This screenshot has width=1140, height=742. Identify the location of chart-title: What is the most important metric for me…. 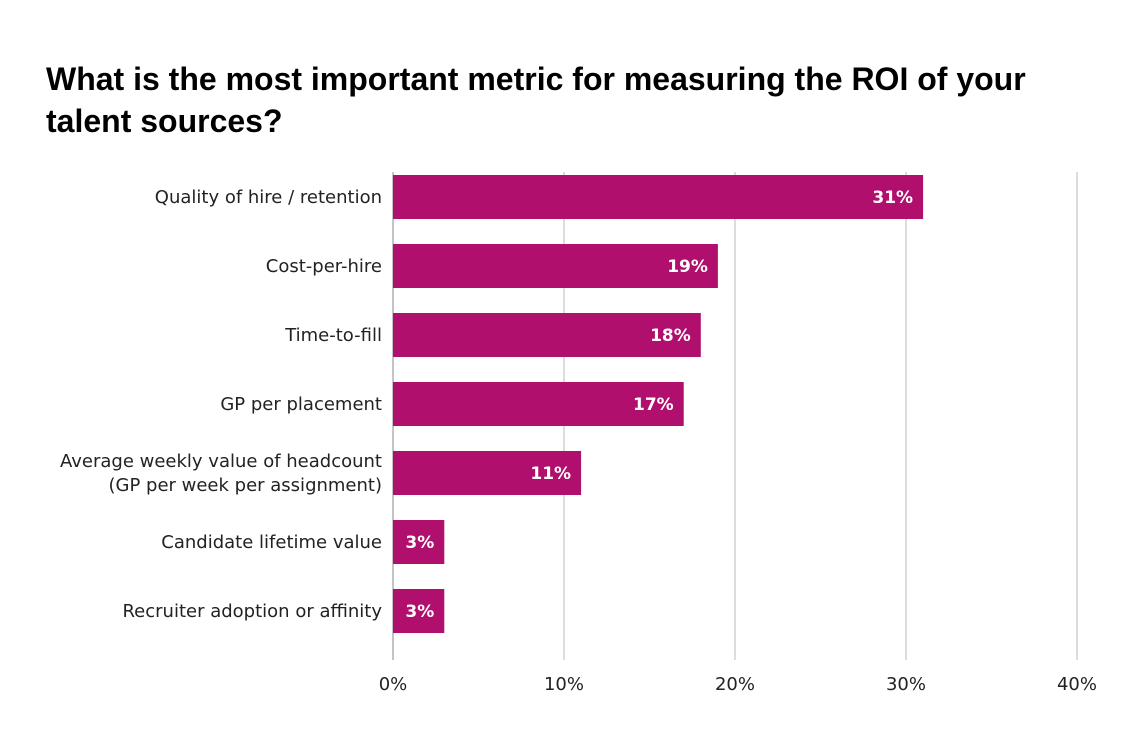
(536, 100).